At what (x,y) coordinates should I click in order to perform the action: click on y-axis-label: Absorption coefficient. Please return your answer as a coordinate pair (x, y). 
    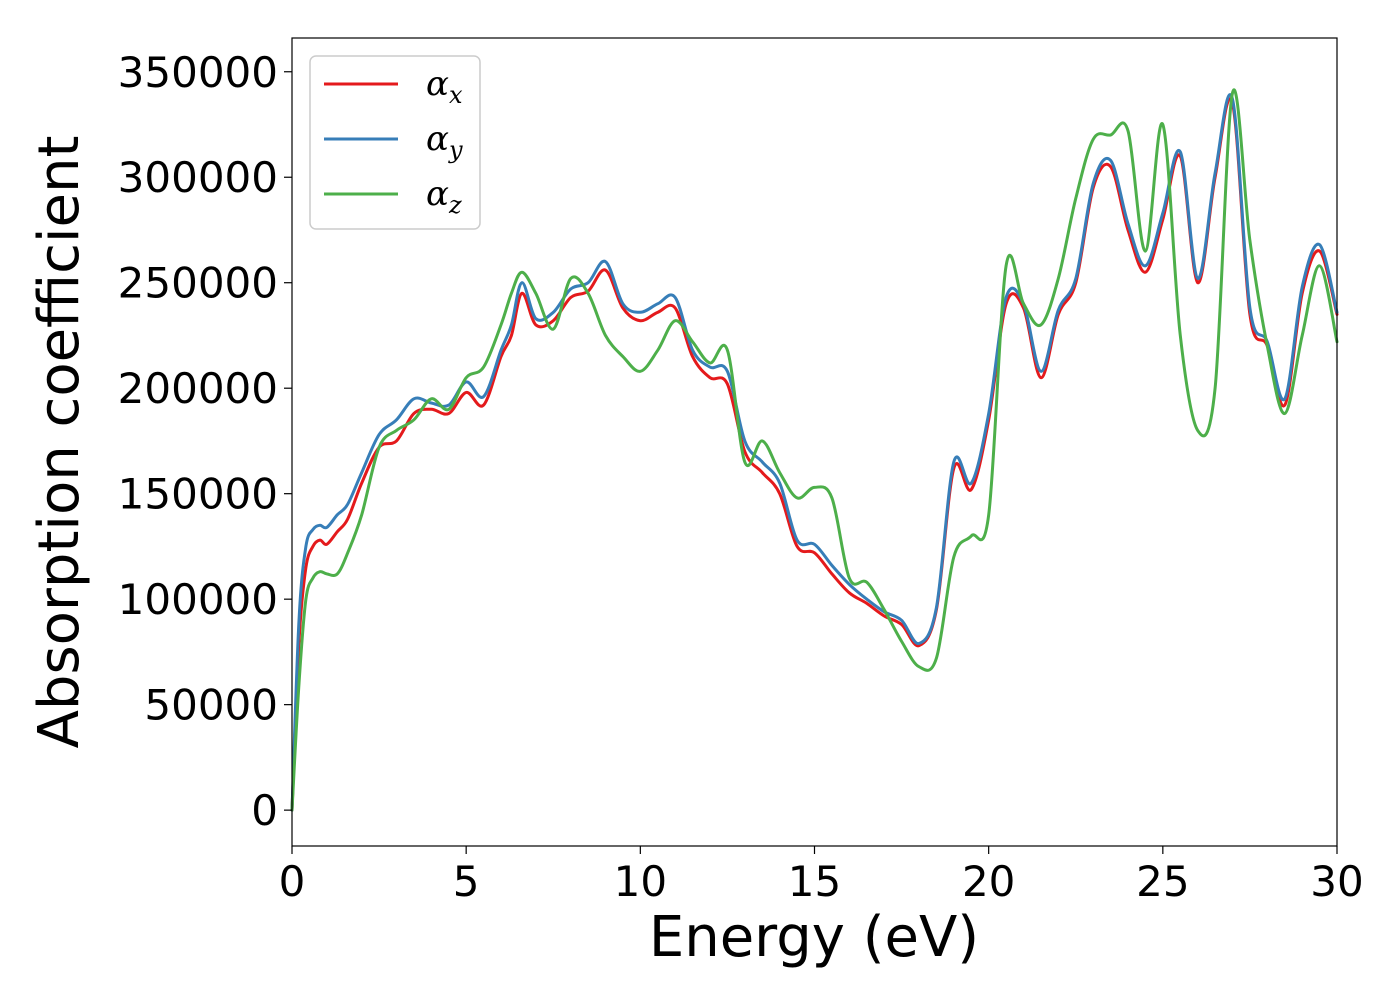
    Looking at the image, I should click on (59, 442).